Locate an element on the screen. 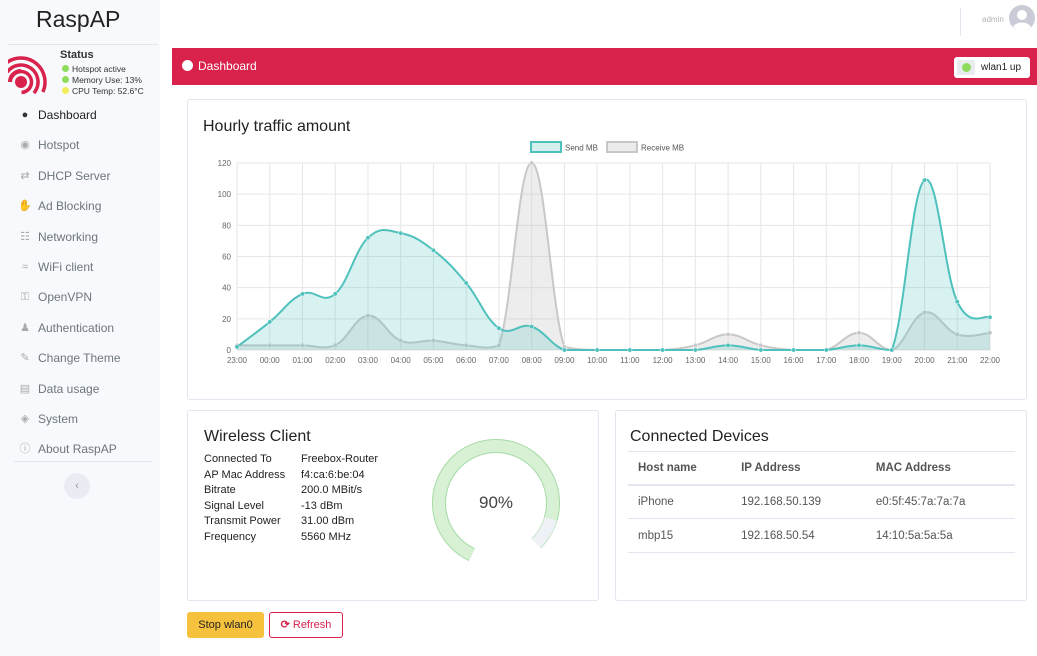  x-tick-label: 02:00 is located at coordinates (335, 360).